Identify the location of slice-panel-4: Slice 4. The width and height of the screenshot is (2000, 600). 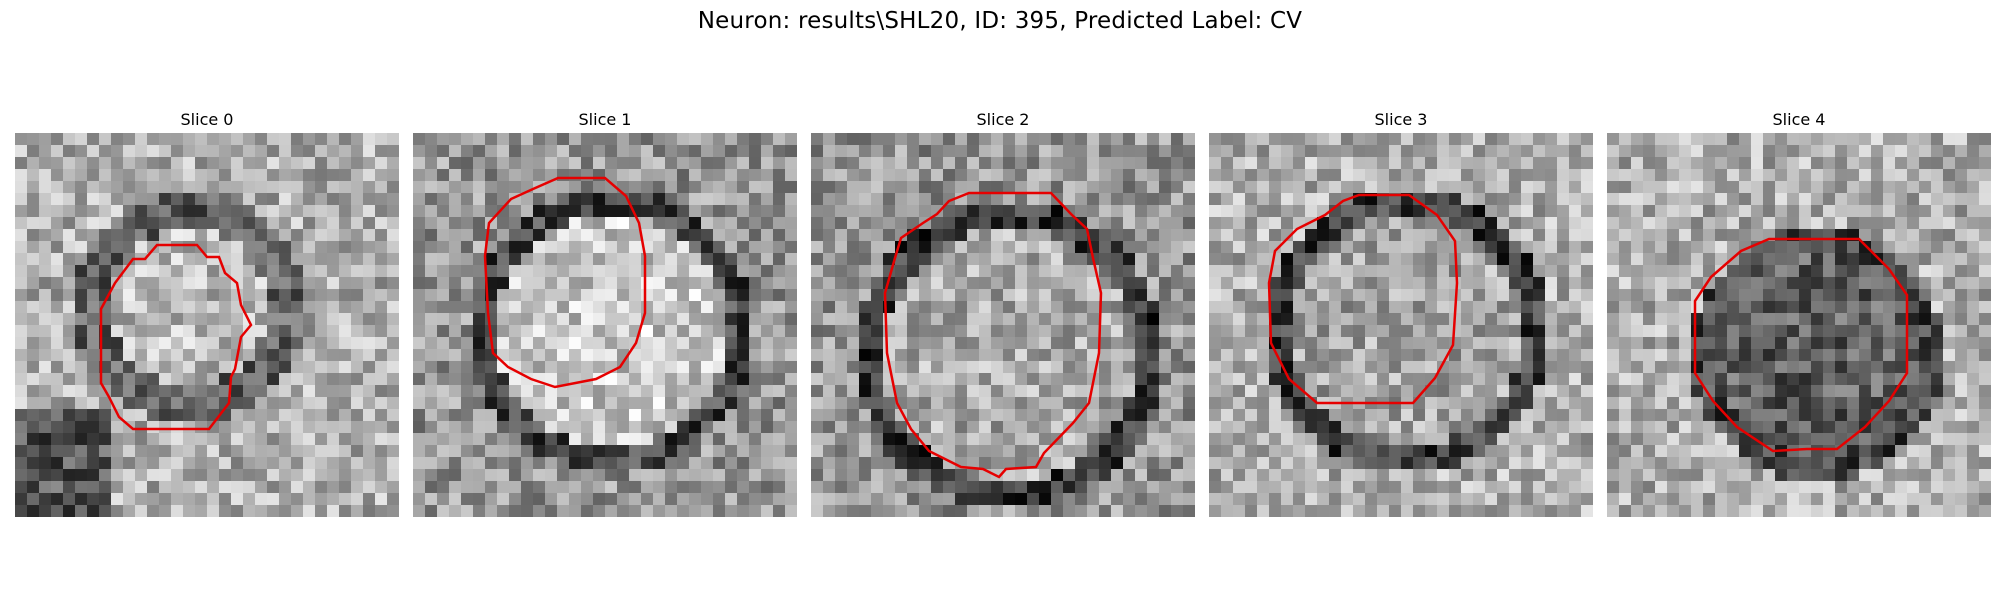
(1799, 312).